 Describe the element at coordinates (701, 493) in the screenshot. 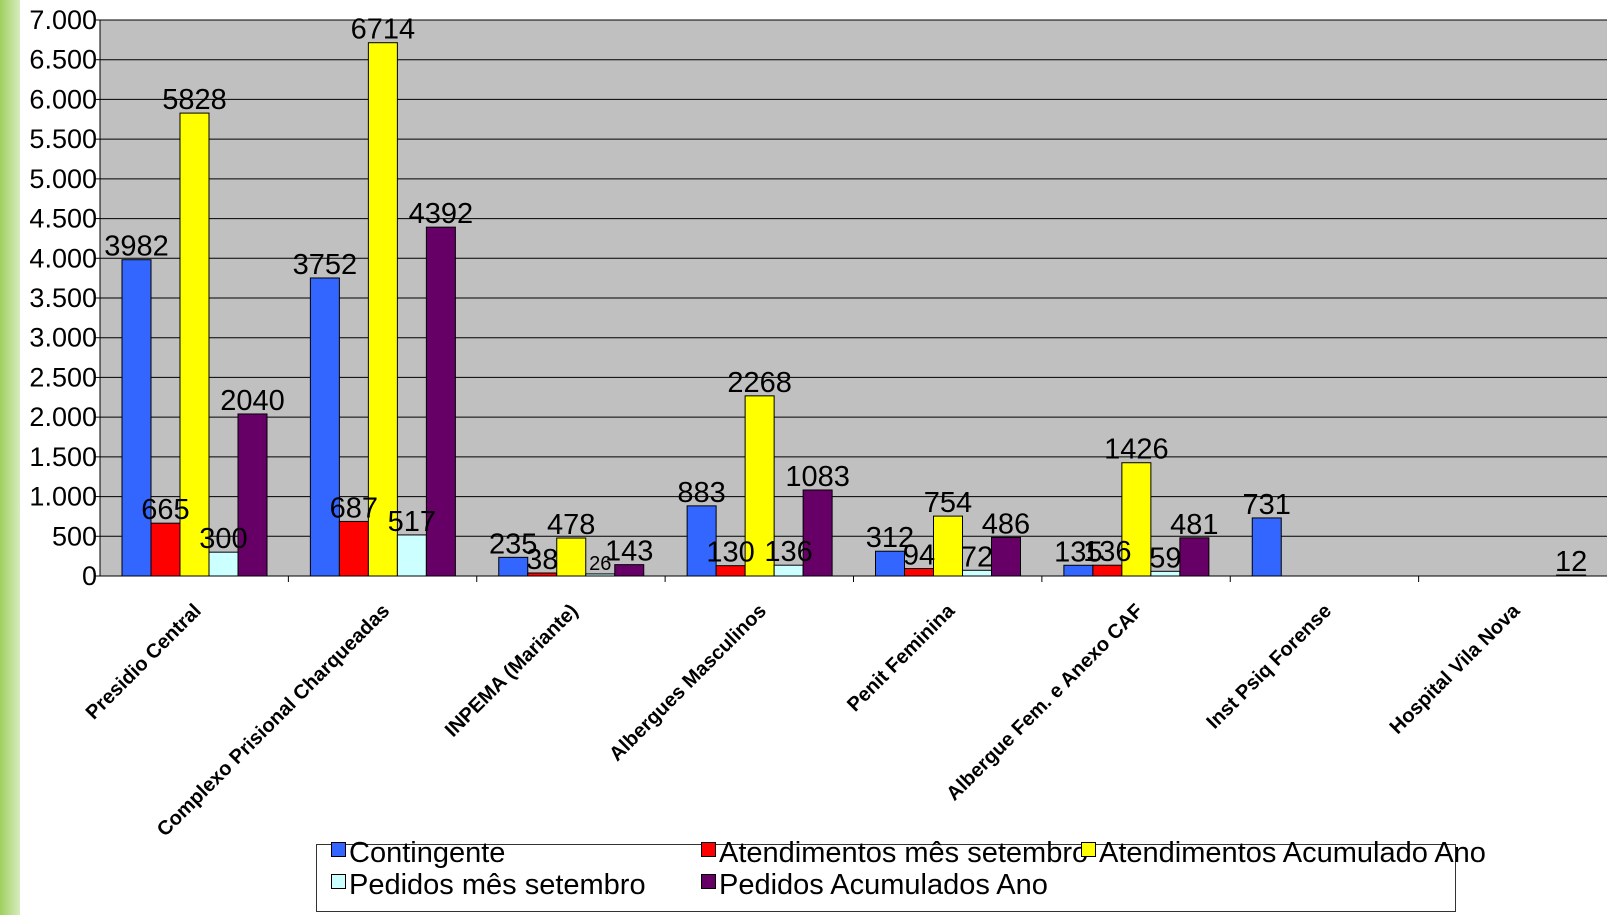

I see `data-label: 883` at that location.